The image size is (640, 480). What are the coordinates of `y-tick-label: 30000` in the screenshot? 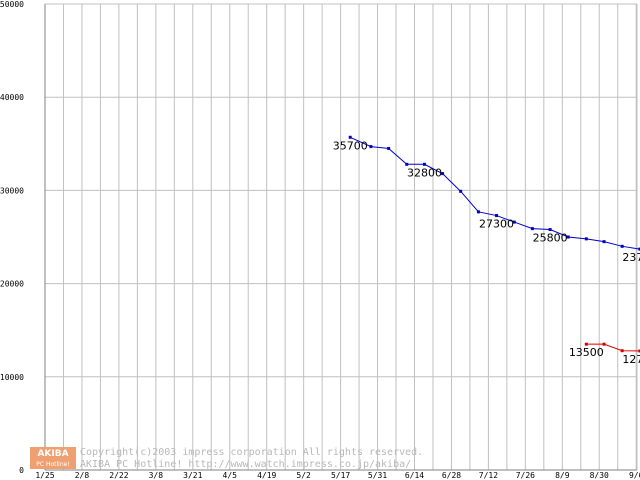 It's located at (12, 190).